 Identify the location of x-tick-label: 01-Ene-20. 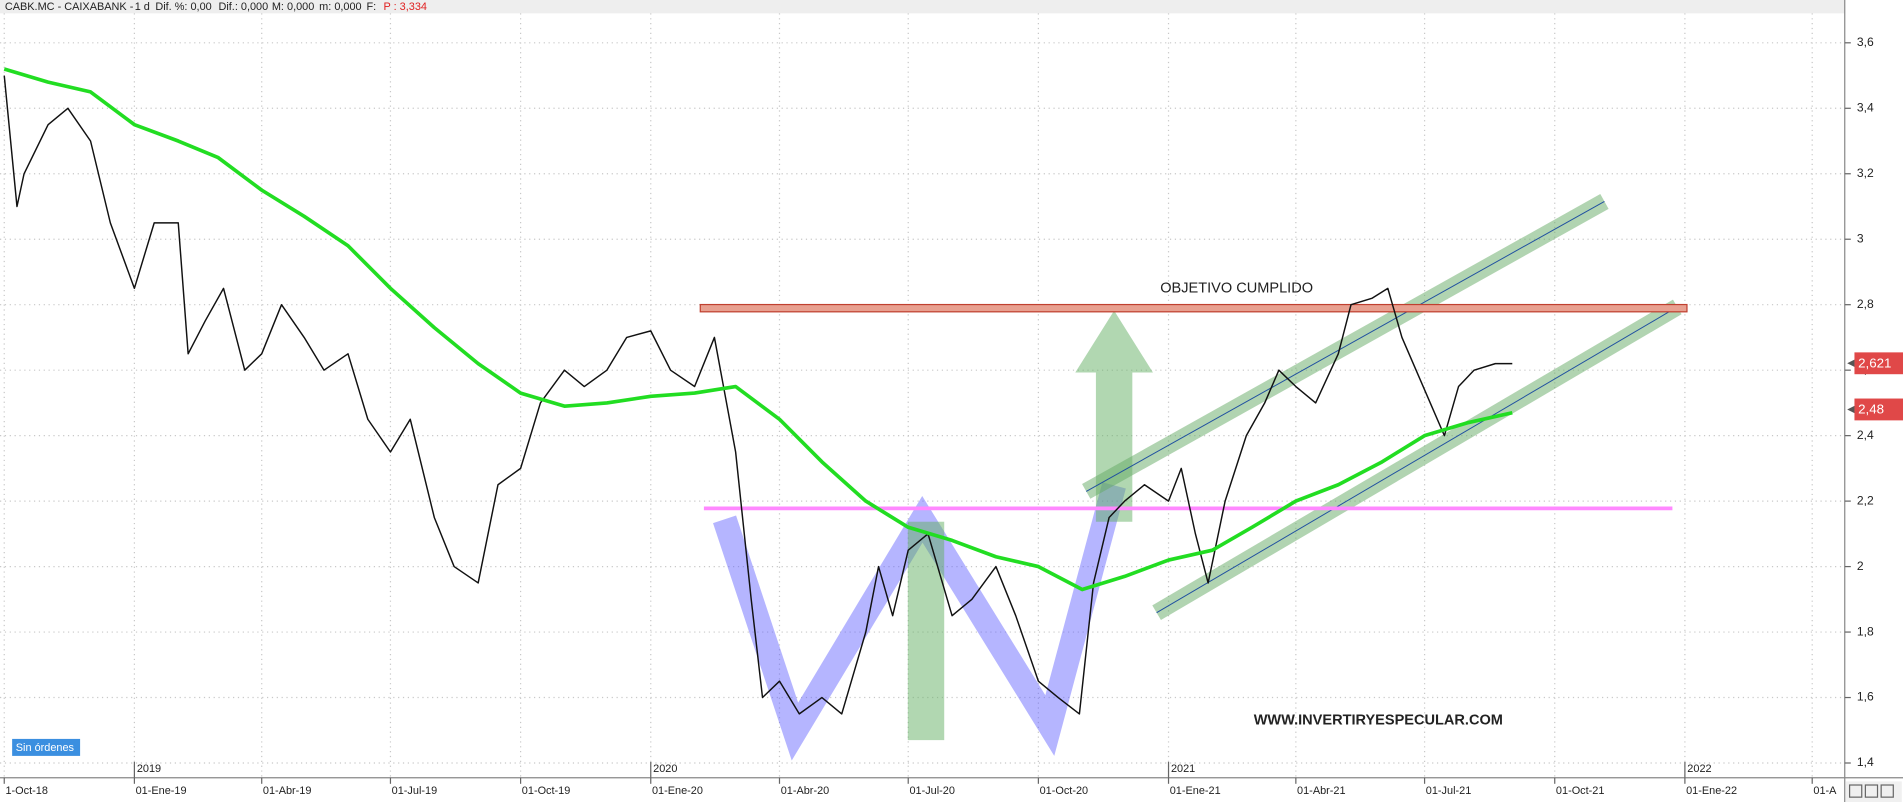
(677, 791).